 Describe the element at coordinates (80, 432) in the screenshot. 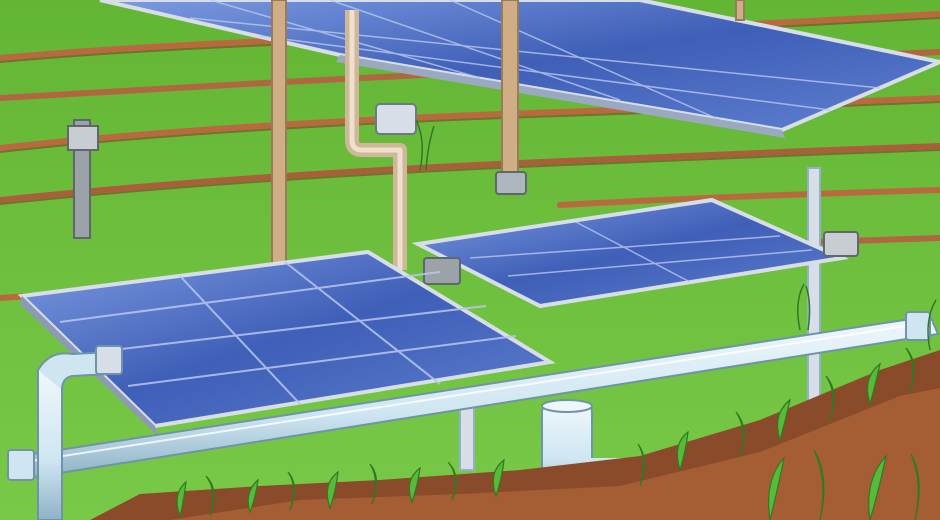

I see `left-pipe-riser` at that location.